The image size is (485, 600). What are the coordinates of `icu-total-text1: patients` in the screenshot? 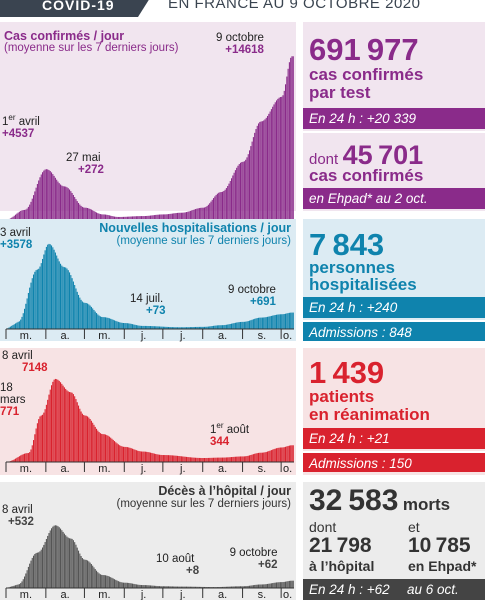 It's located at (342, 396).